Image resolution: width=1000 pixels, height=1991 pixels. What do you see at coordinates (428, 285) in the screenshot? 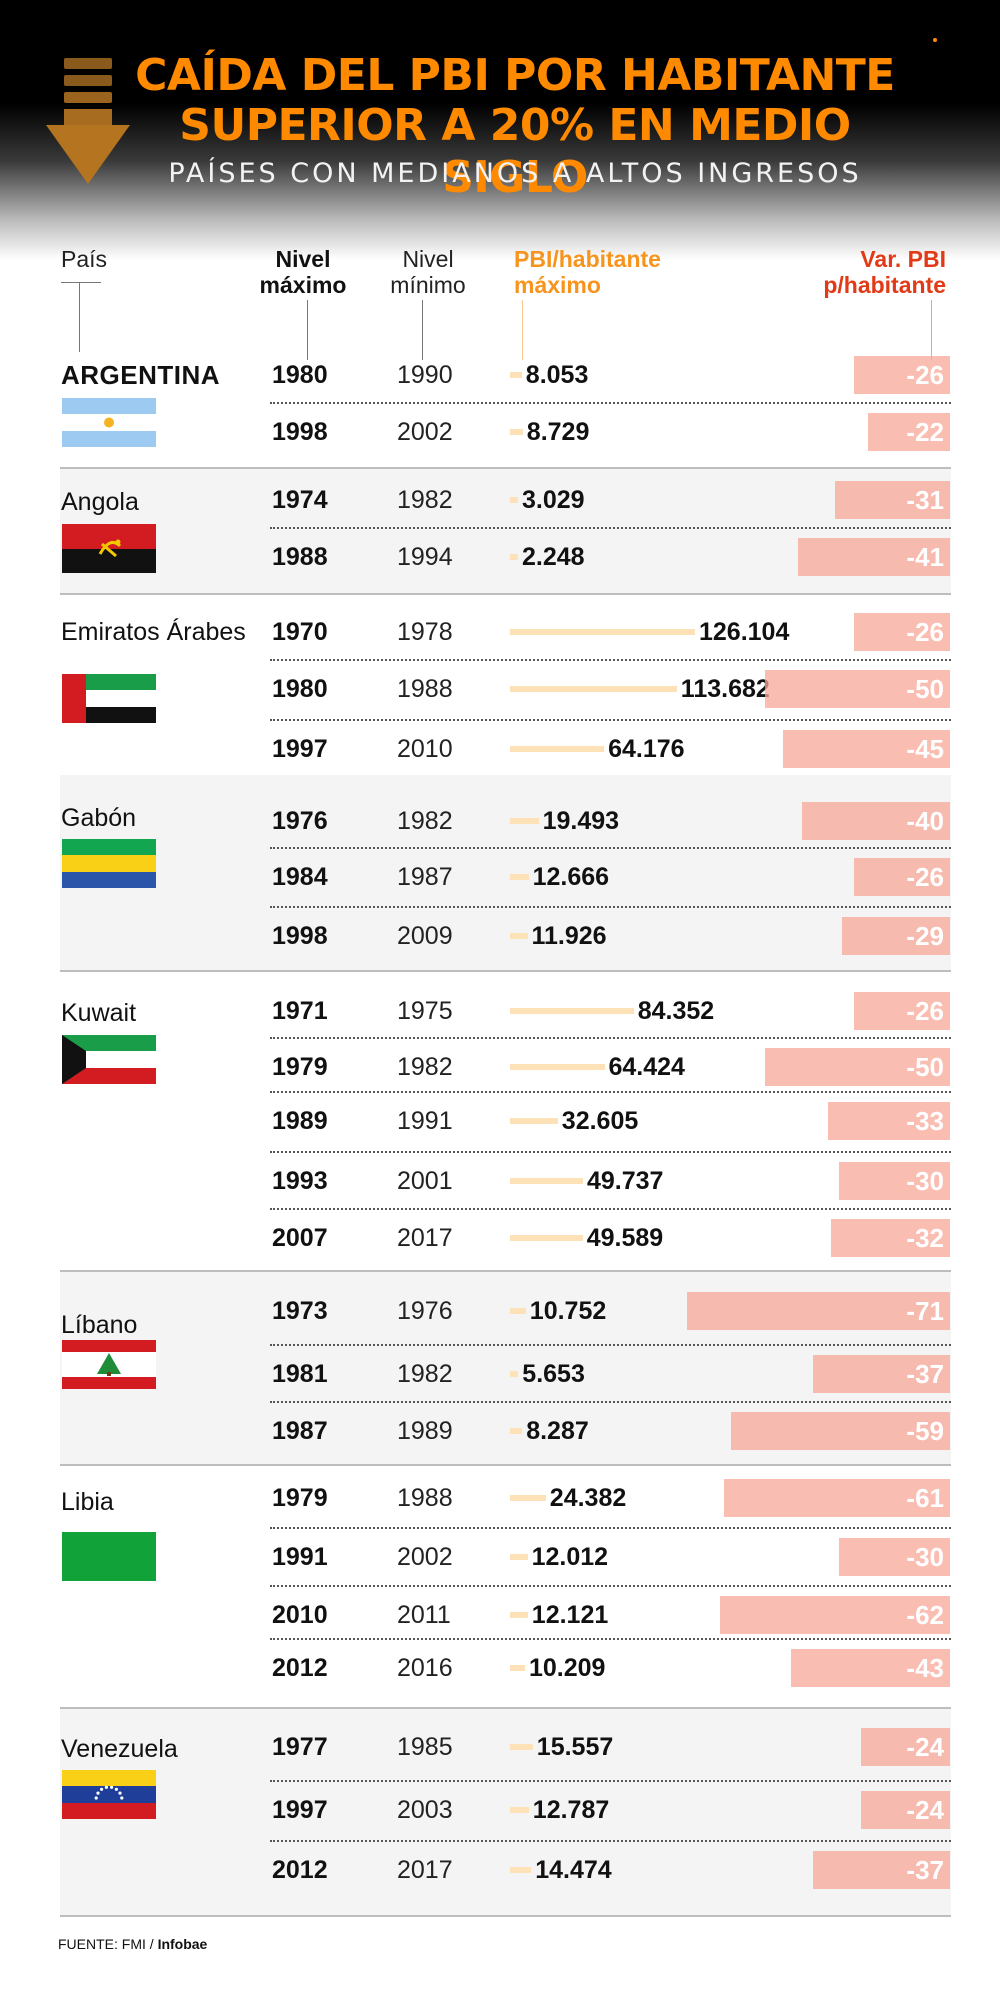
I see `column-header-nivel-min-l2: mínimo` at bounding box center [428, 285].